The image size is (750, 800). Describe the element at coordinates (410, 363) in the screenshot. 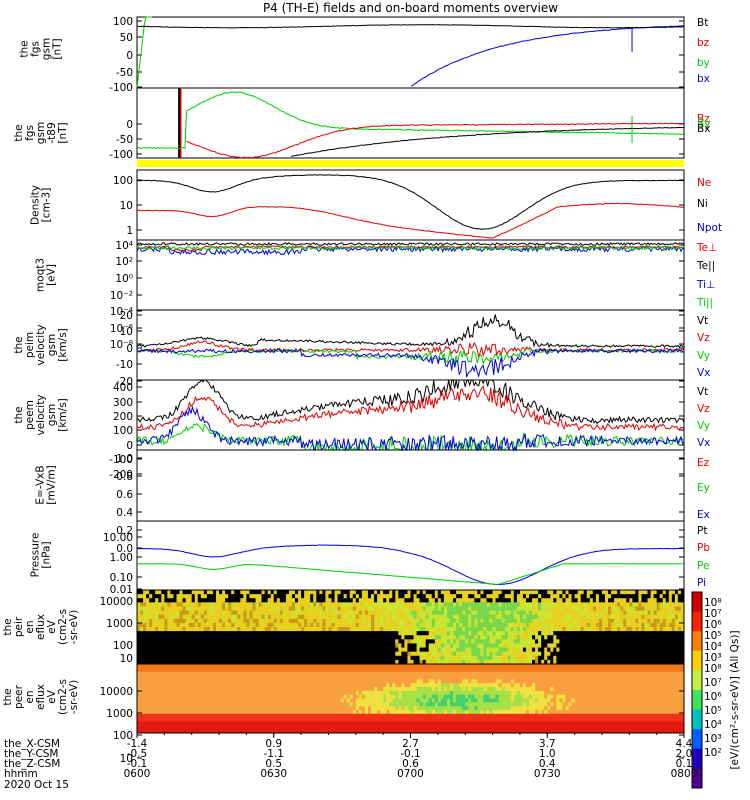

I see `peim-vx-line` at that location.